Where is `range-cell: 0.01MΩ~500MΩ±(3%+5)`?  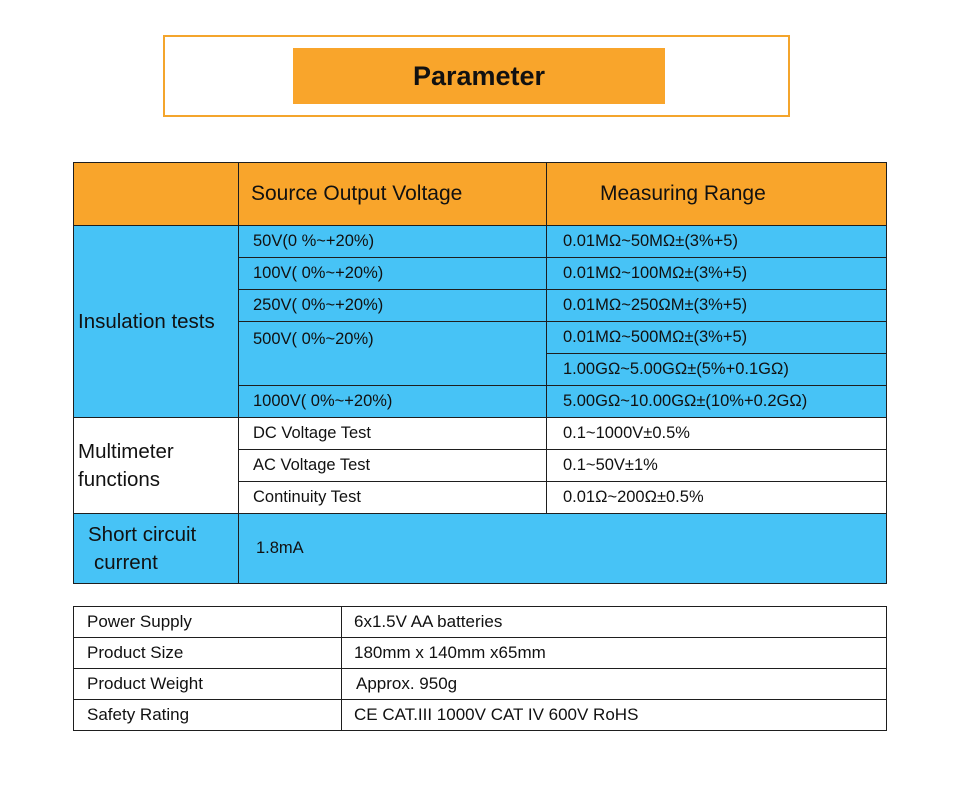
range-cell: 0.01MΩ~500MΩ±(3%+5) is located at coordinates (716, 337).